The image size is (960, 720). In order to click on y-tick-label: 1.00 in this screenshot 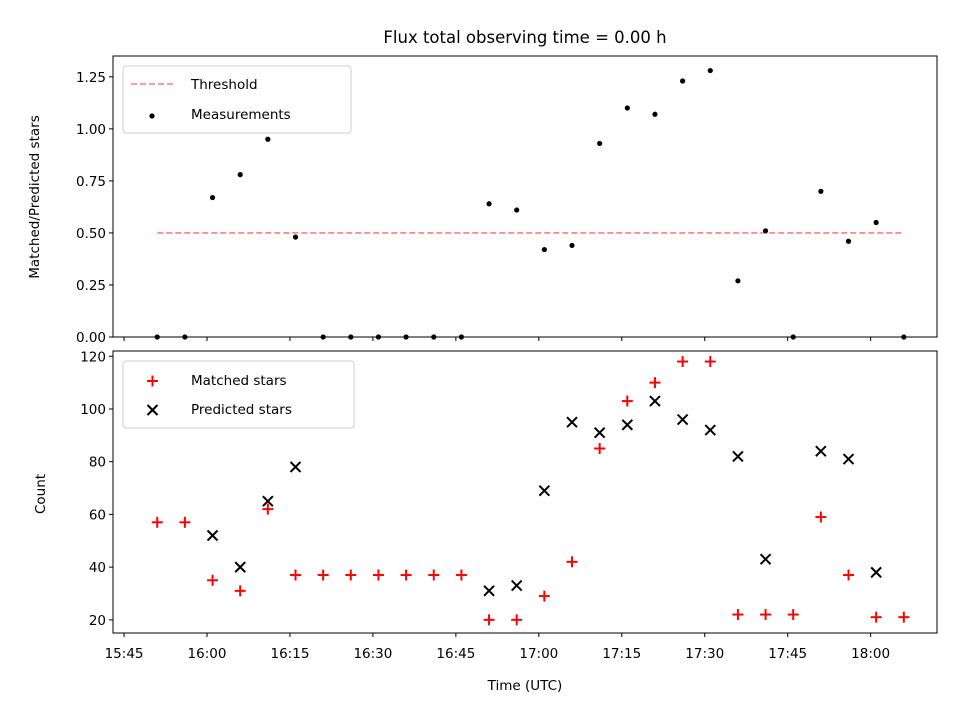, I will do `click(91, 130)`.